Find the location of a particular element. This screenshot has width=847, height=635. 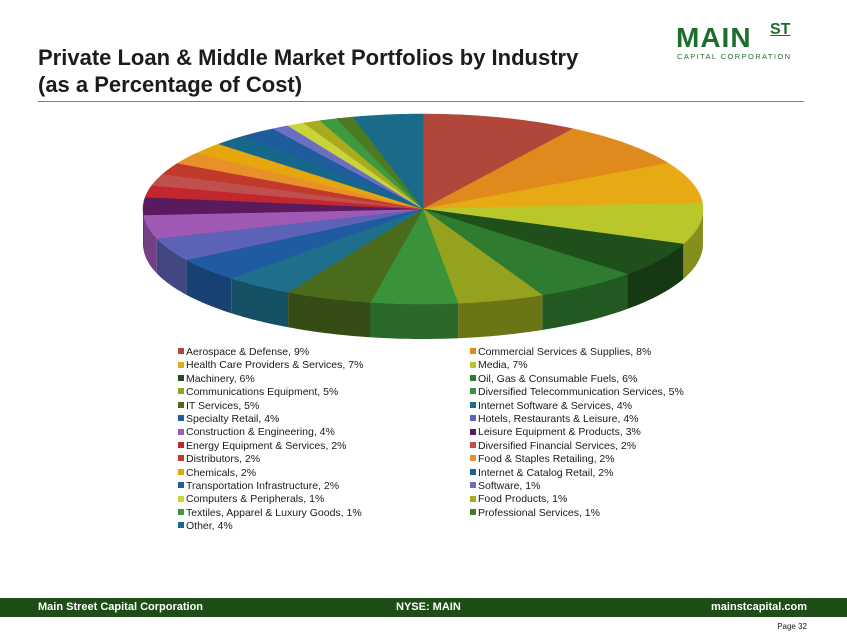

legend-item-food-products-1: Food Products, 1% is located at coordinates (518, 500).